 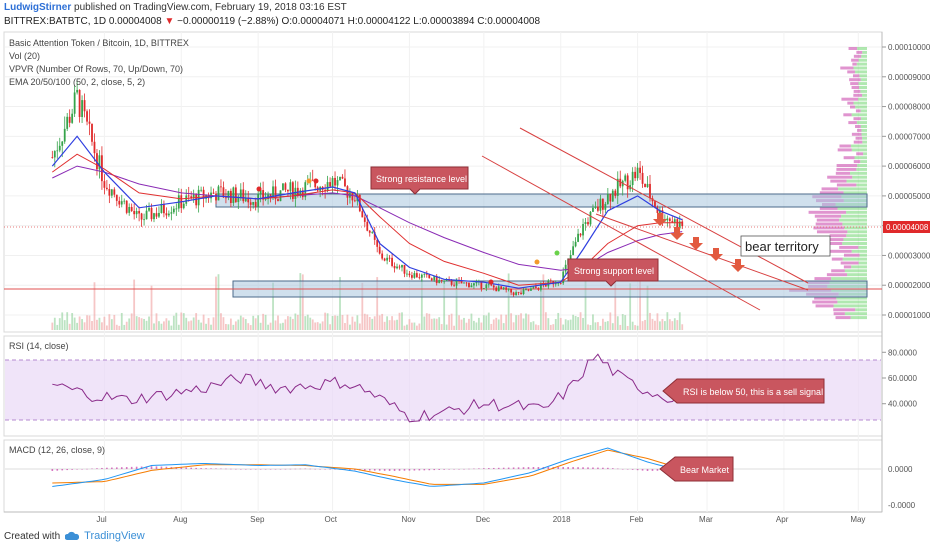 What do you see at coordinates (909, 107) in the screenshot?
I see `price-tick-label: 0.00008000` at bounding box center [909, 107].